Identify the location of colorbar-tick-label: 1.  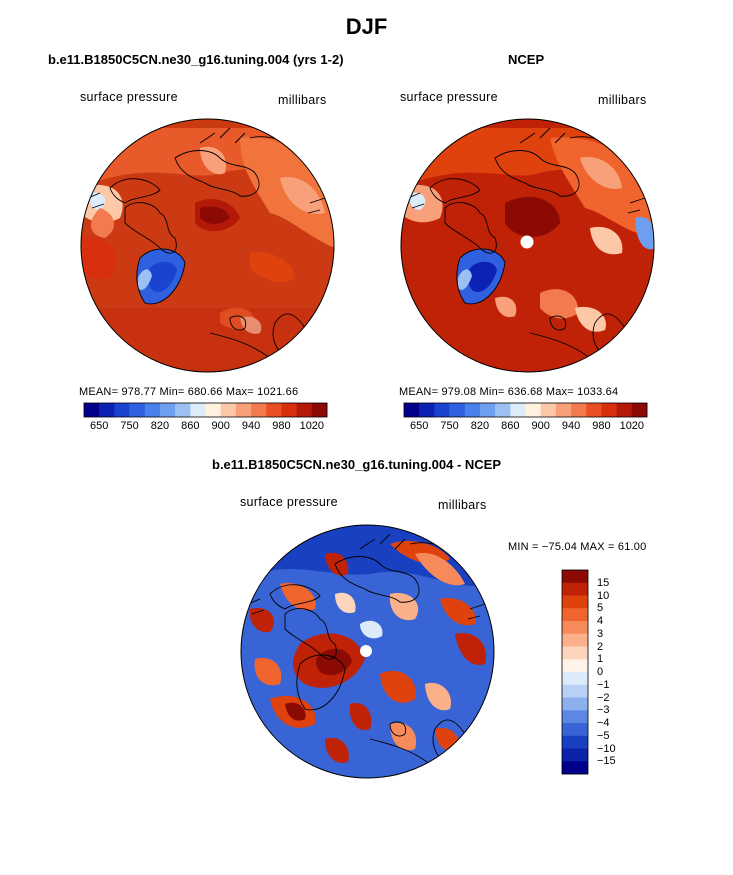
(600, 659).